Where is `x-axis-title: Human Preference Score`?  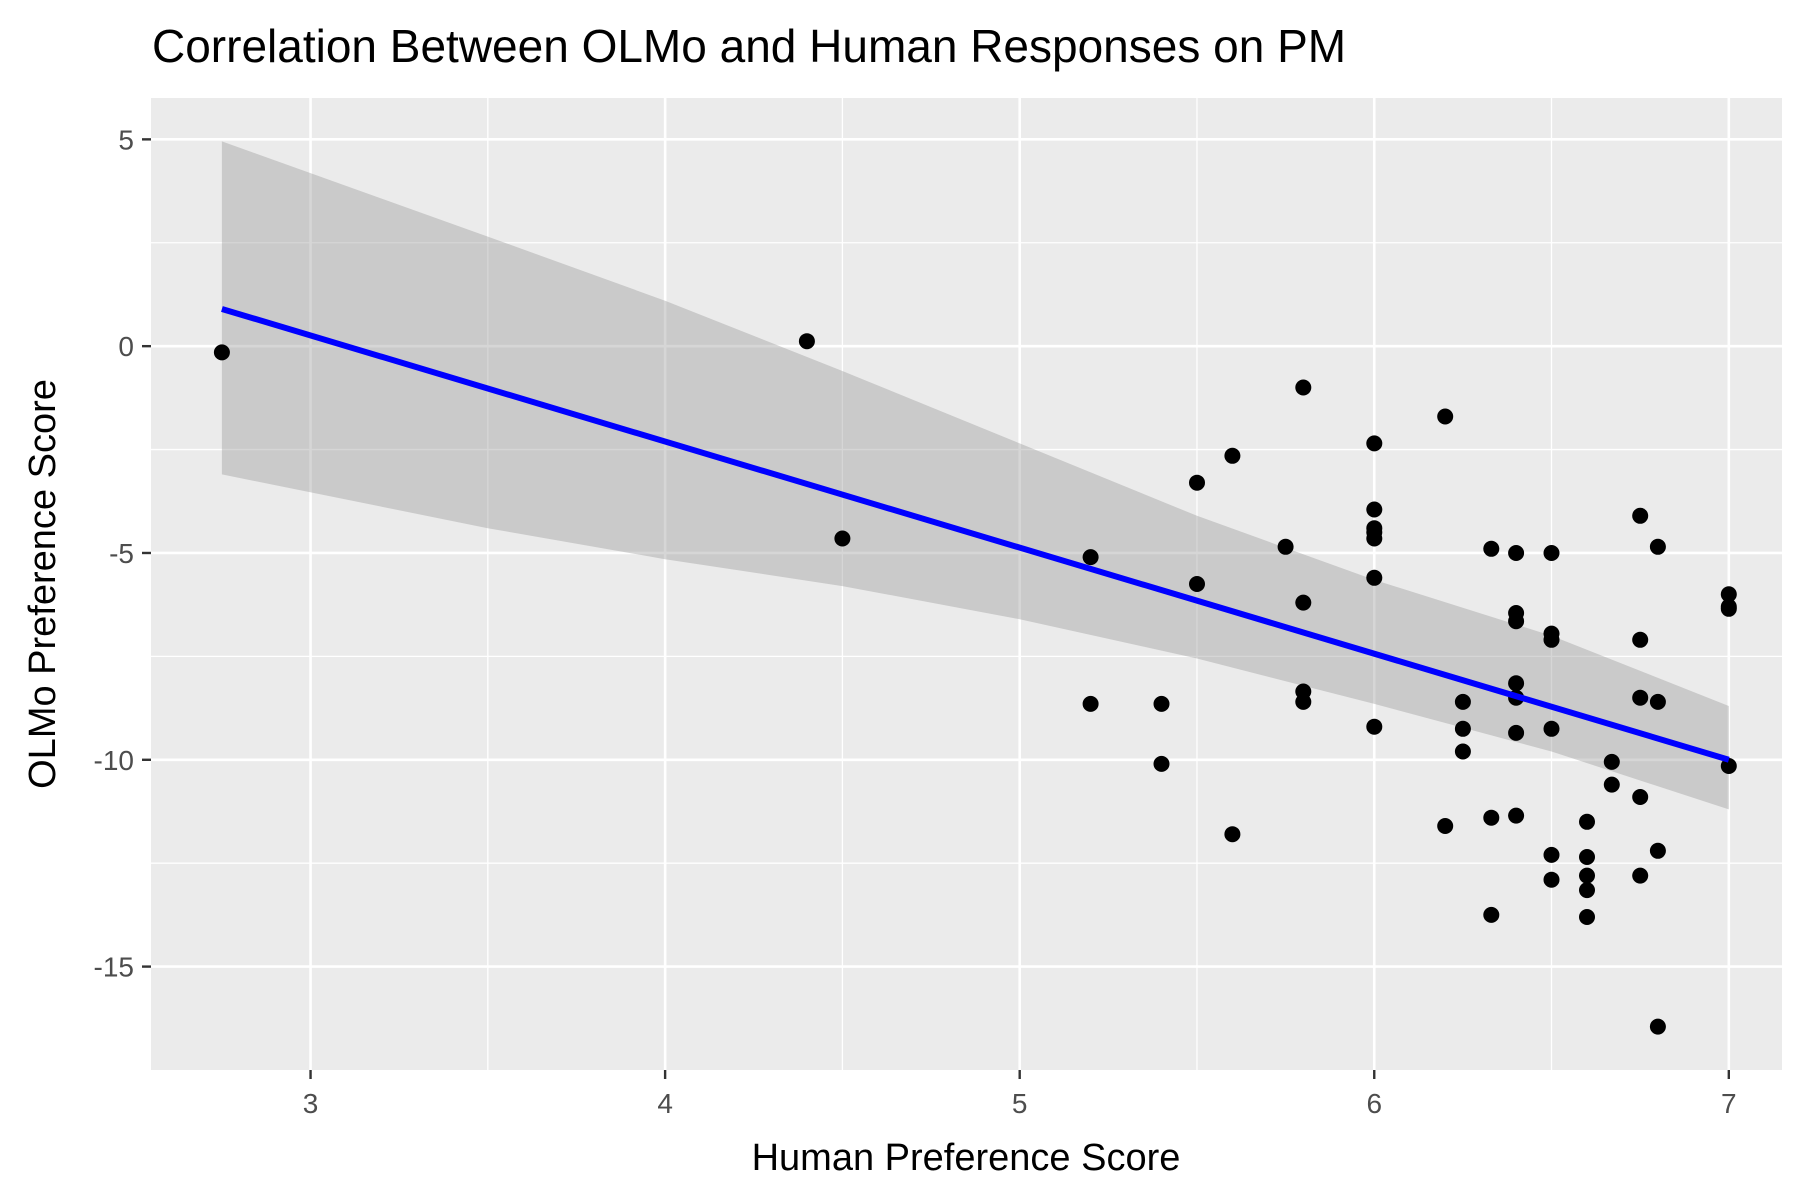 x-axis-title: Human Preference Score is located at coordinates (966, 1158).